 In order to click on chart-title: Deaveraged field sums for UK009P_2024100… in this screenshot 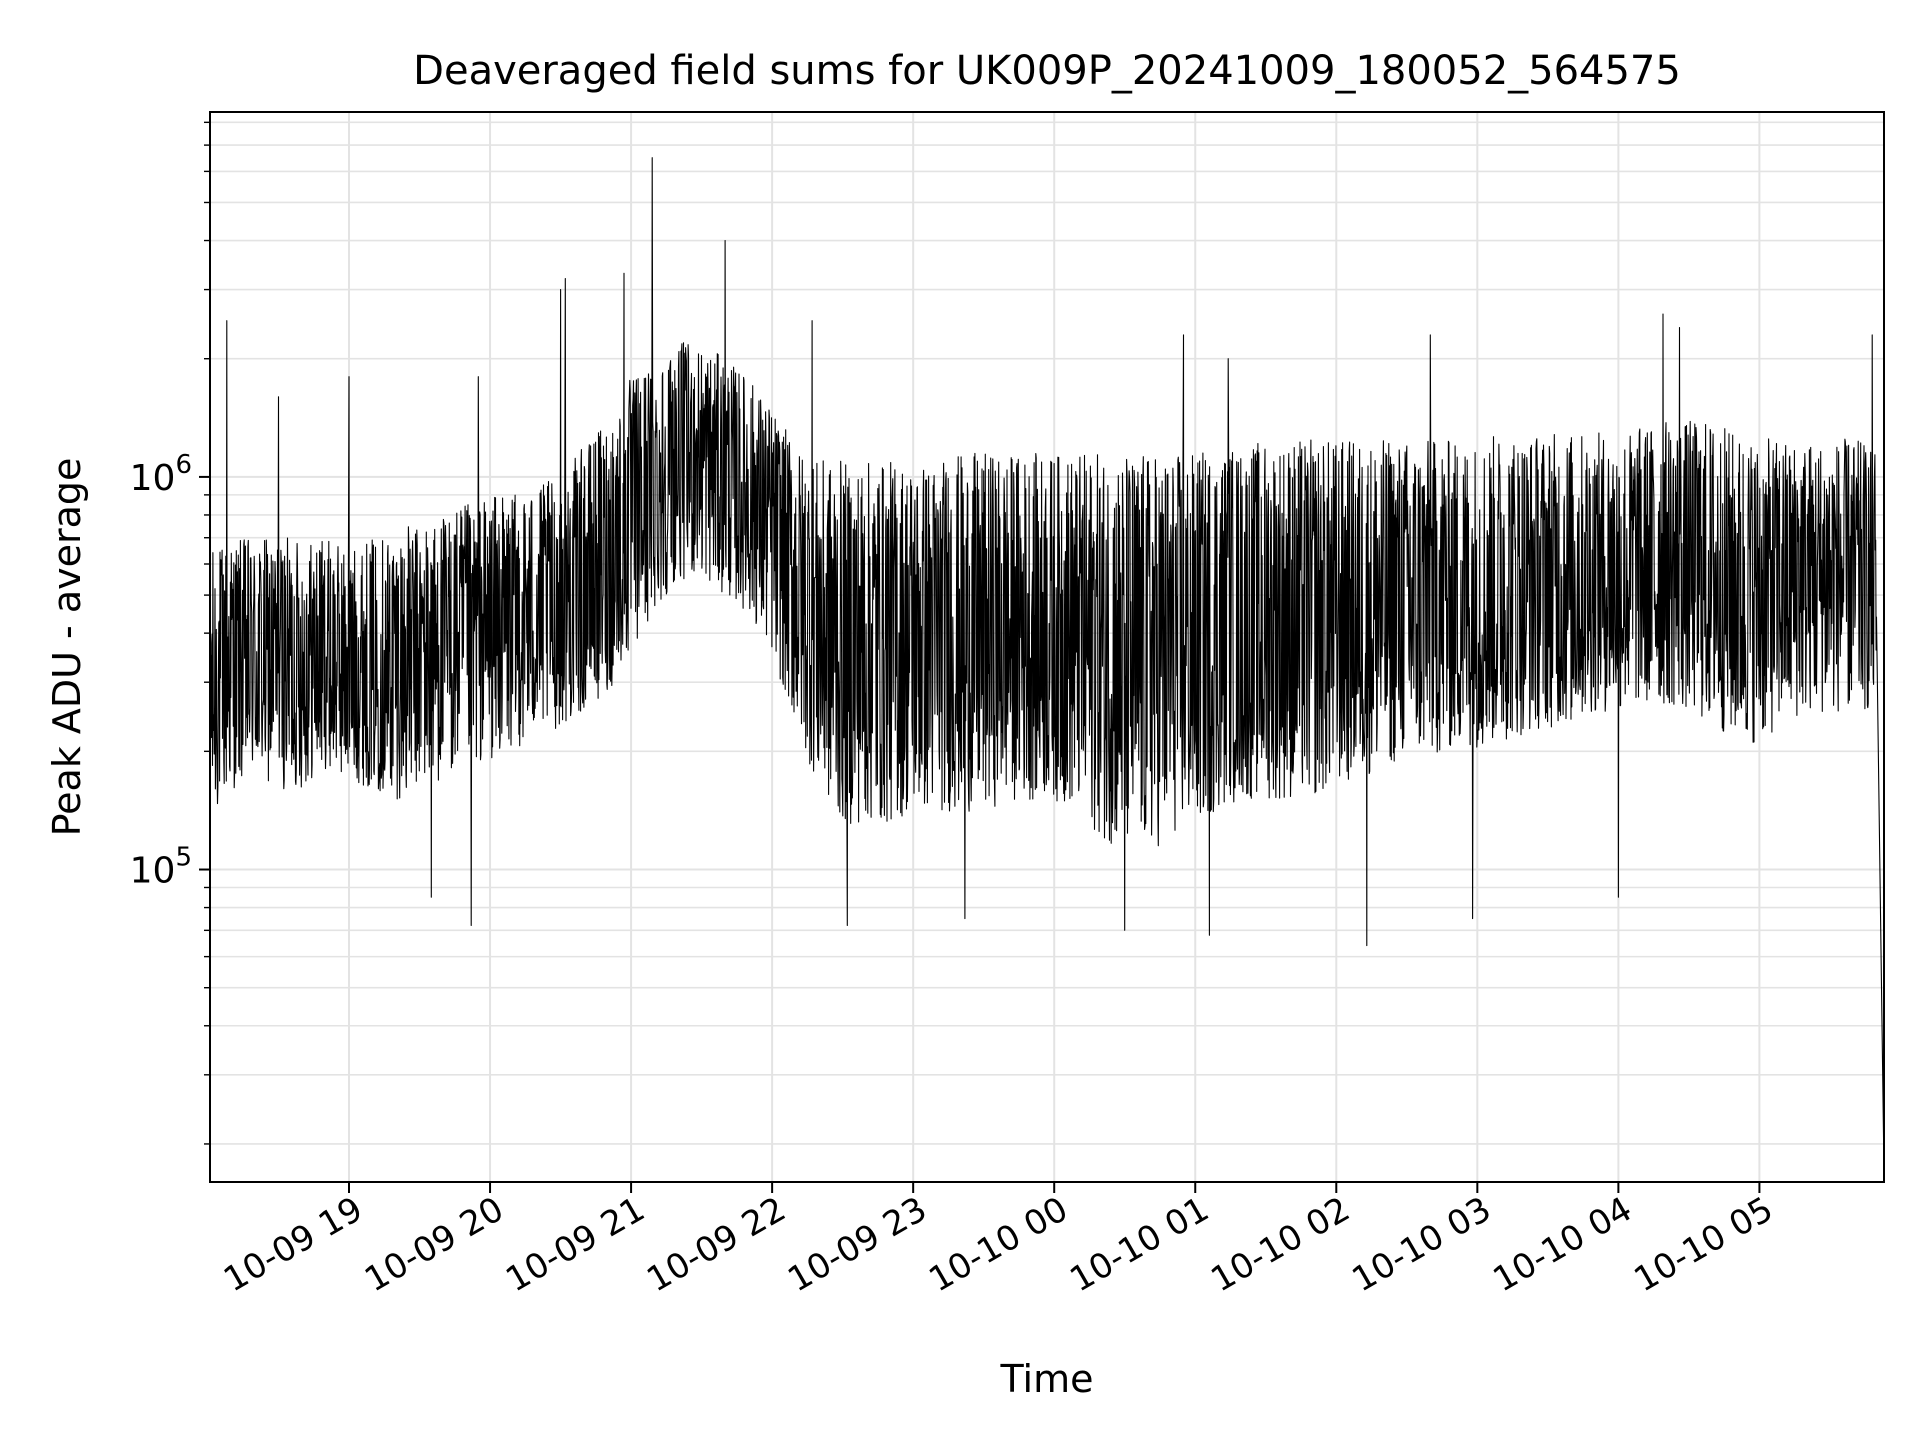, I will do `click(1047, 71)`.